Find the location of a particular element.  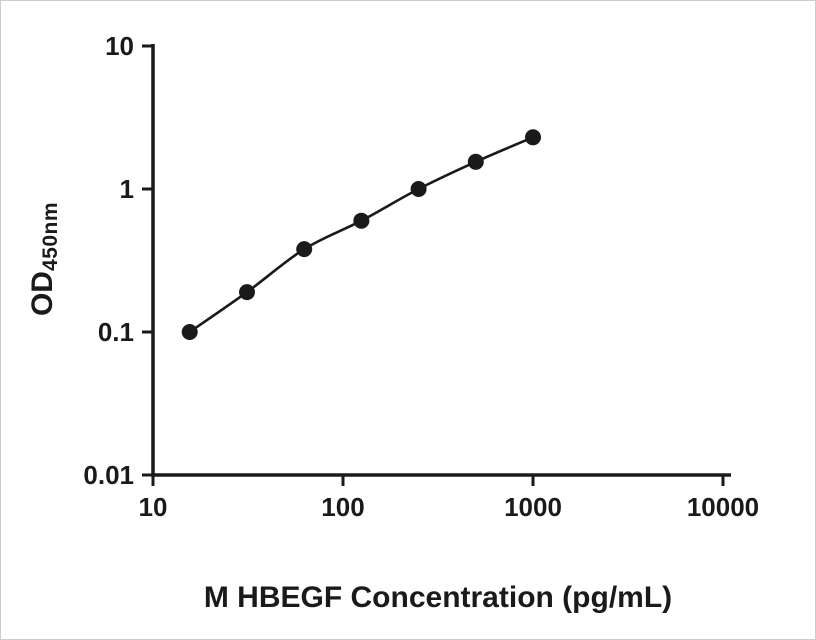

x-tick-label: 10 is located at coordinates (153, 507).